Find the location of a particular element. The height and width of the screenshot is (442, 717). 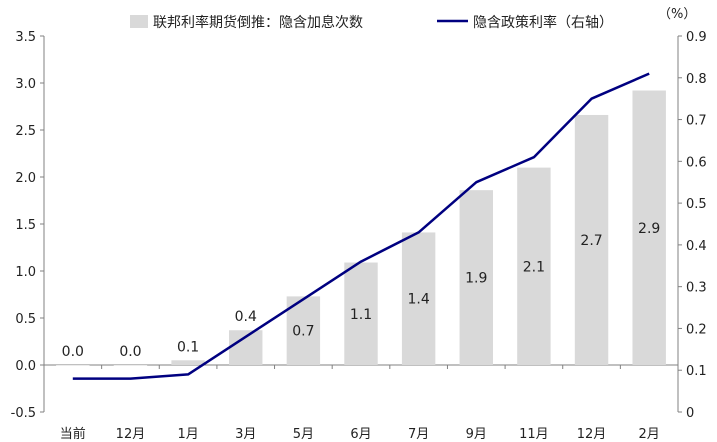

y-left-tick-label: 2.5 is located at coordinates (25, 131).